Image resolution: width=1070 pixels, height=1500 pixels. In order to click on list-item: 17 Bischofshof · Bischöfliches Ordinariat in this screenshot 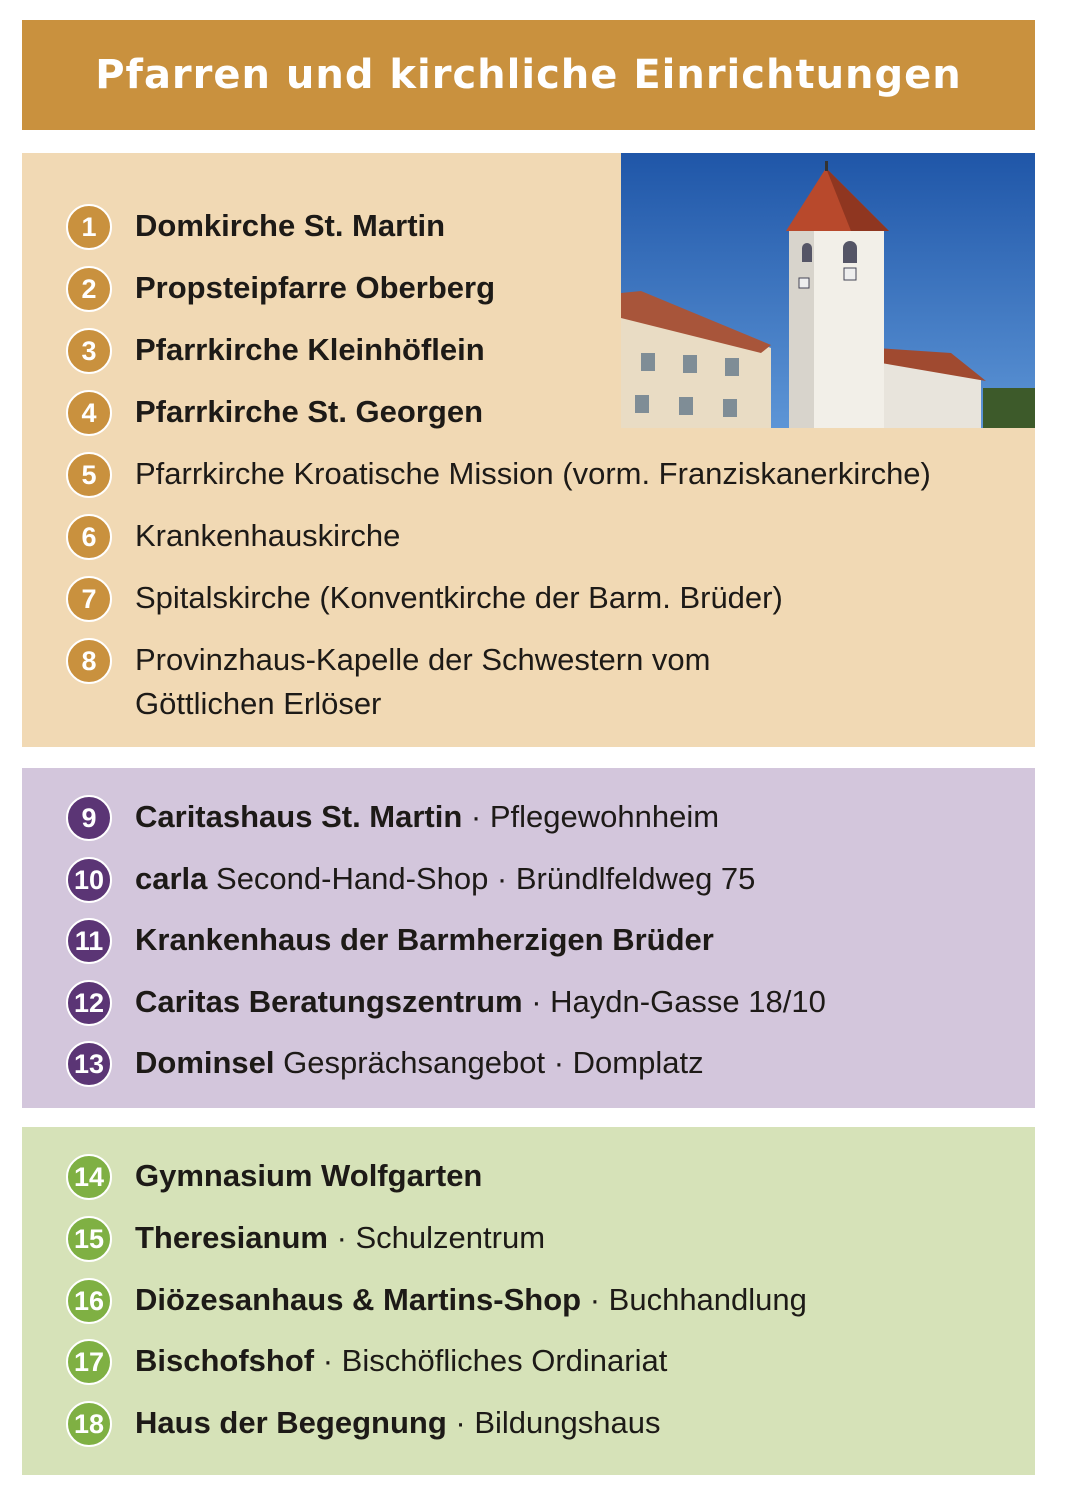, I will do `click(366, 1362)`.